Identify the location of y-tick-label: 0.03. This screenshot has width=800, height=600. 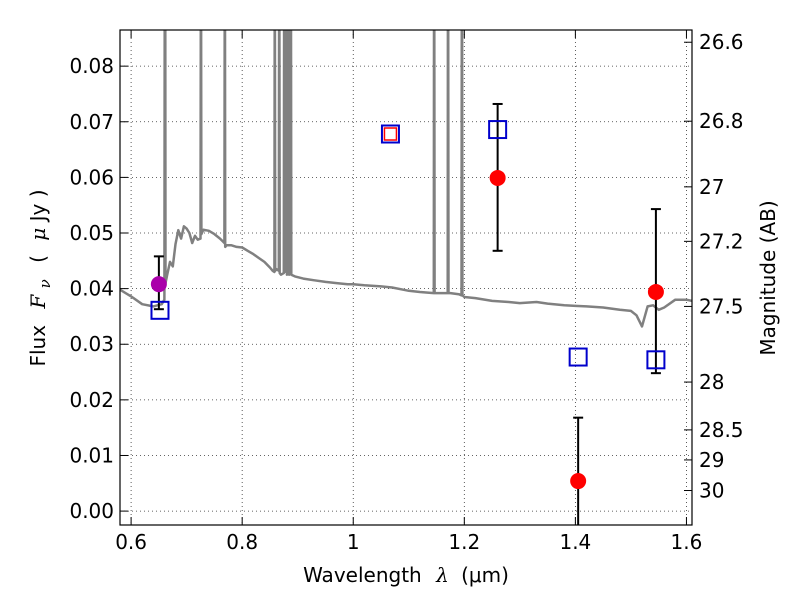
(91, 344).